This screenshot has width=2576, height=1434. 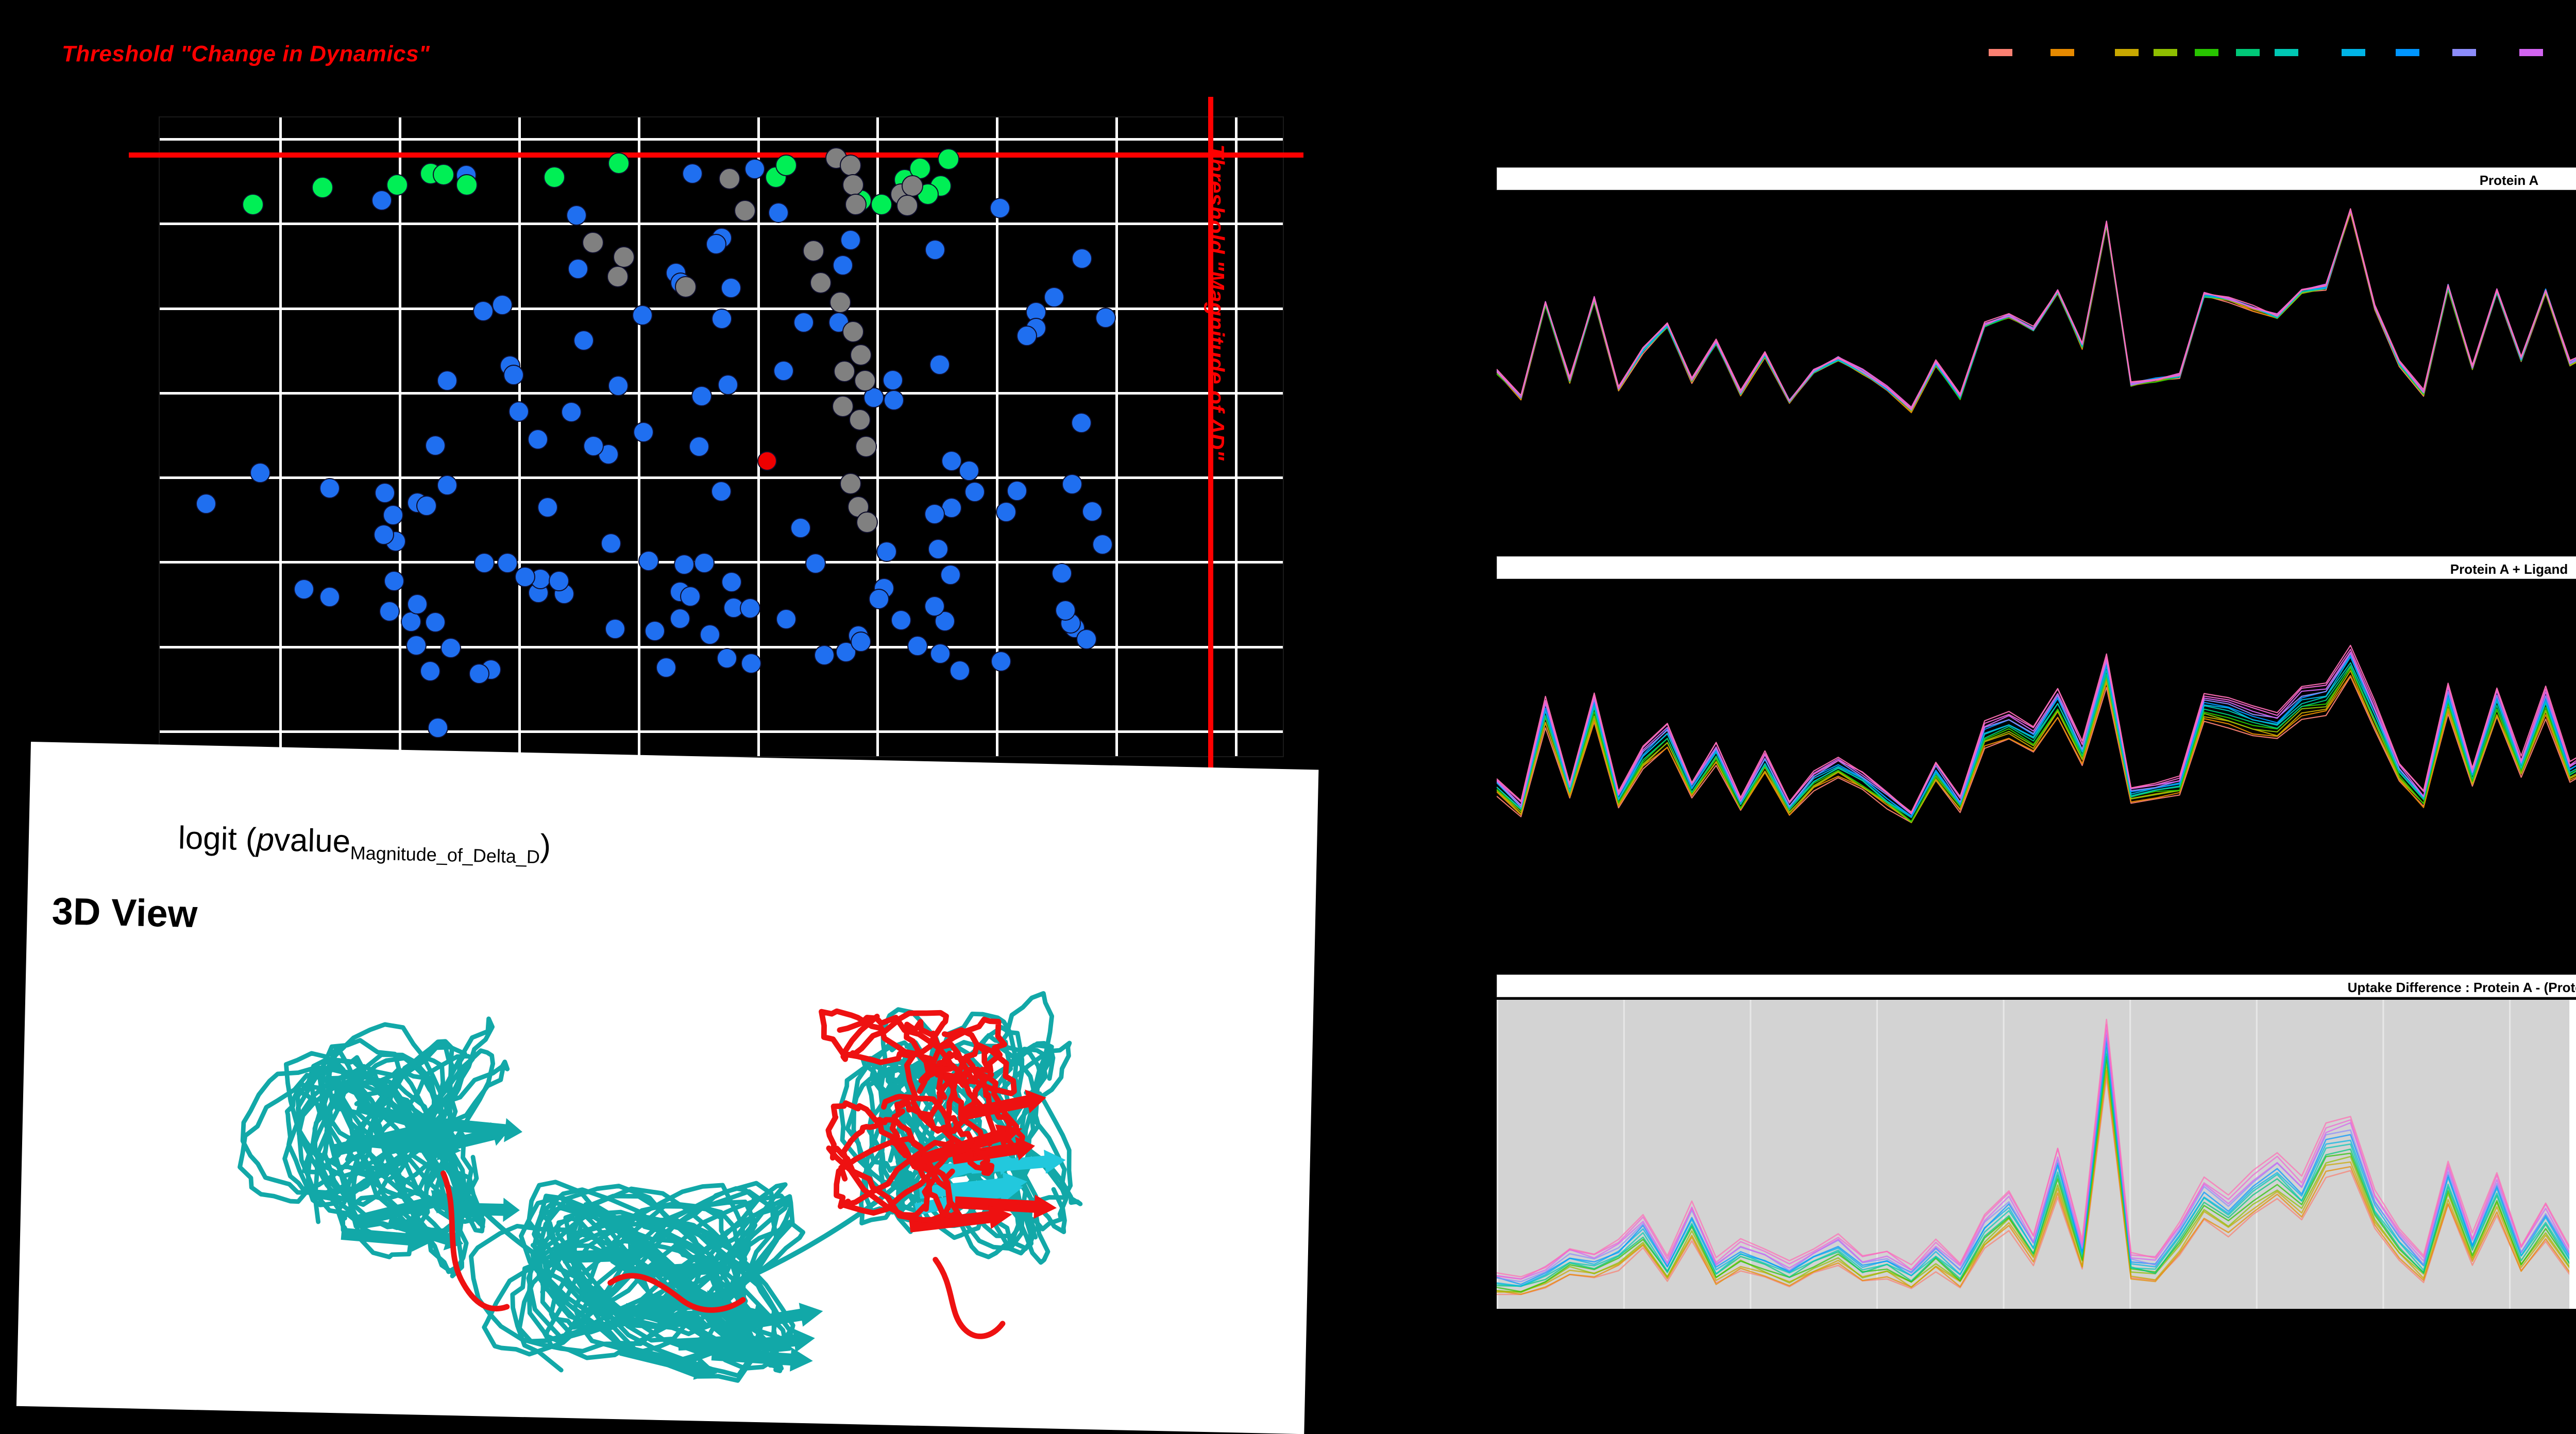 I want to click on chart-uptake-difference-canvas, so click(x=2036, y=1153).